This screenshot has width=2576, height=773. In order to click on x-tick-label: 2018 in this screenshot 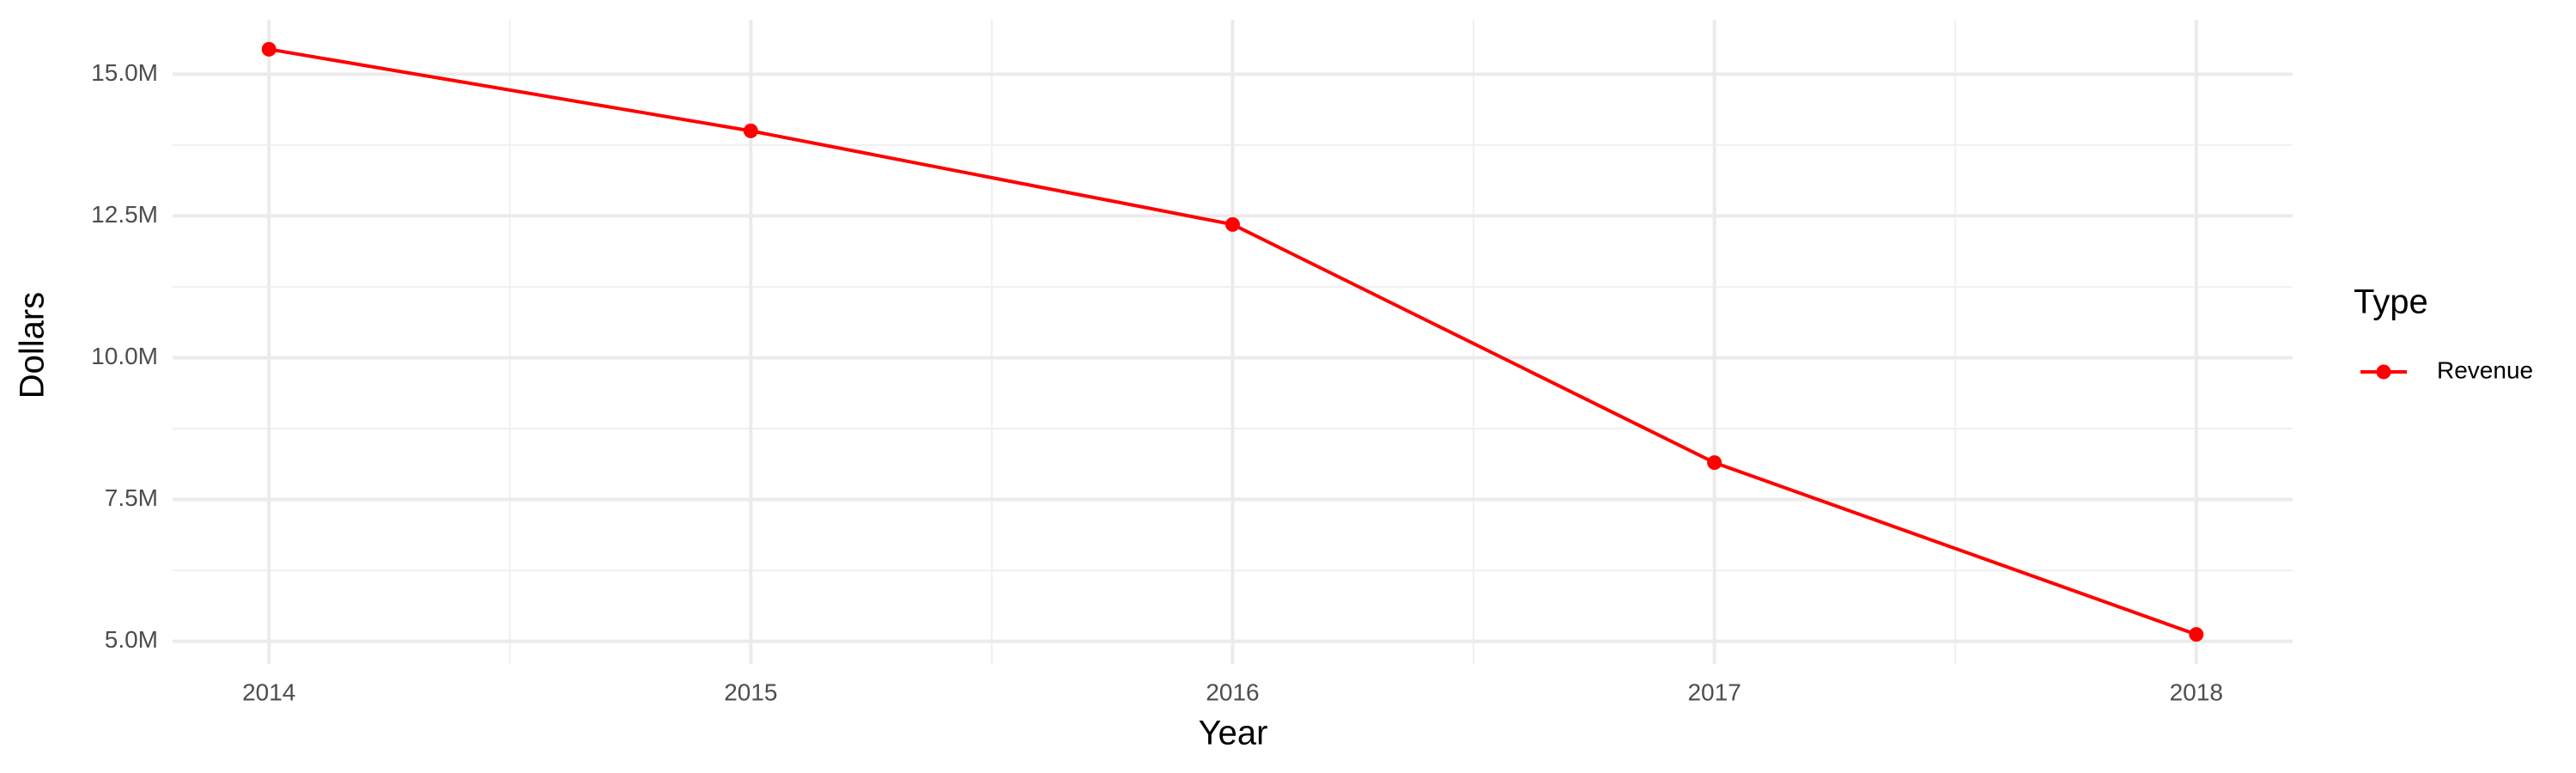, I will do `click(2196, 692)`.